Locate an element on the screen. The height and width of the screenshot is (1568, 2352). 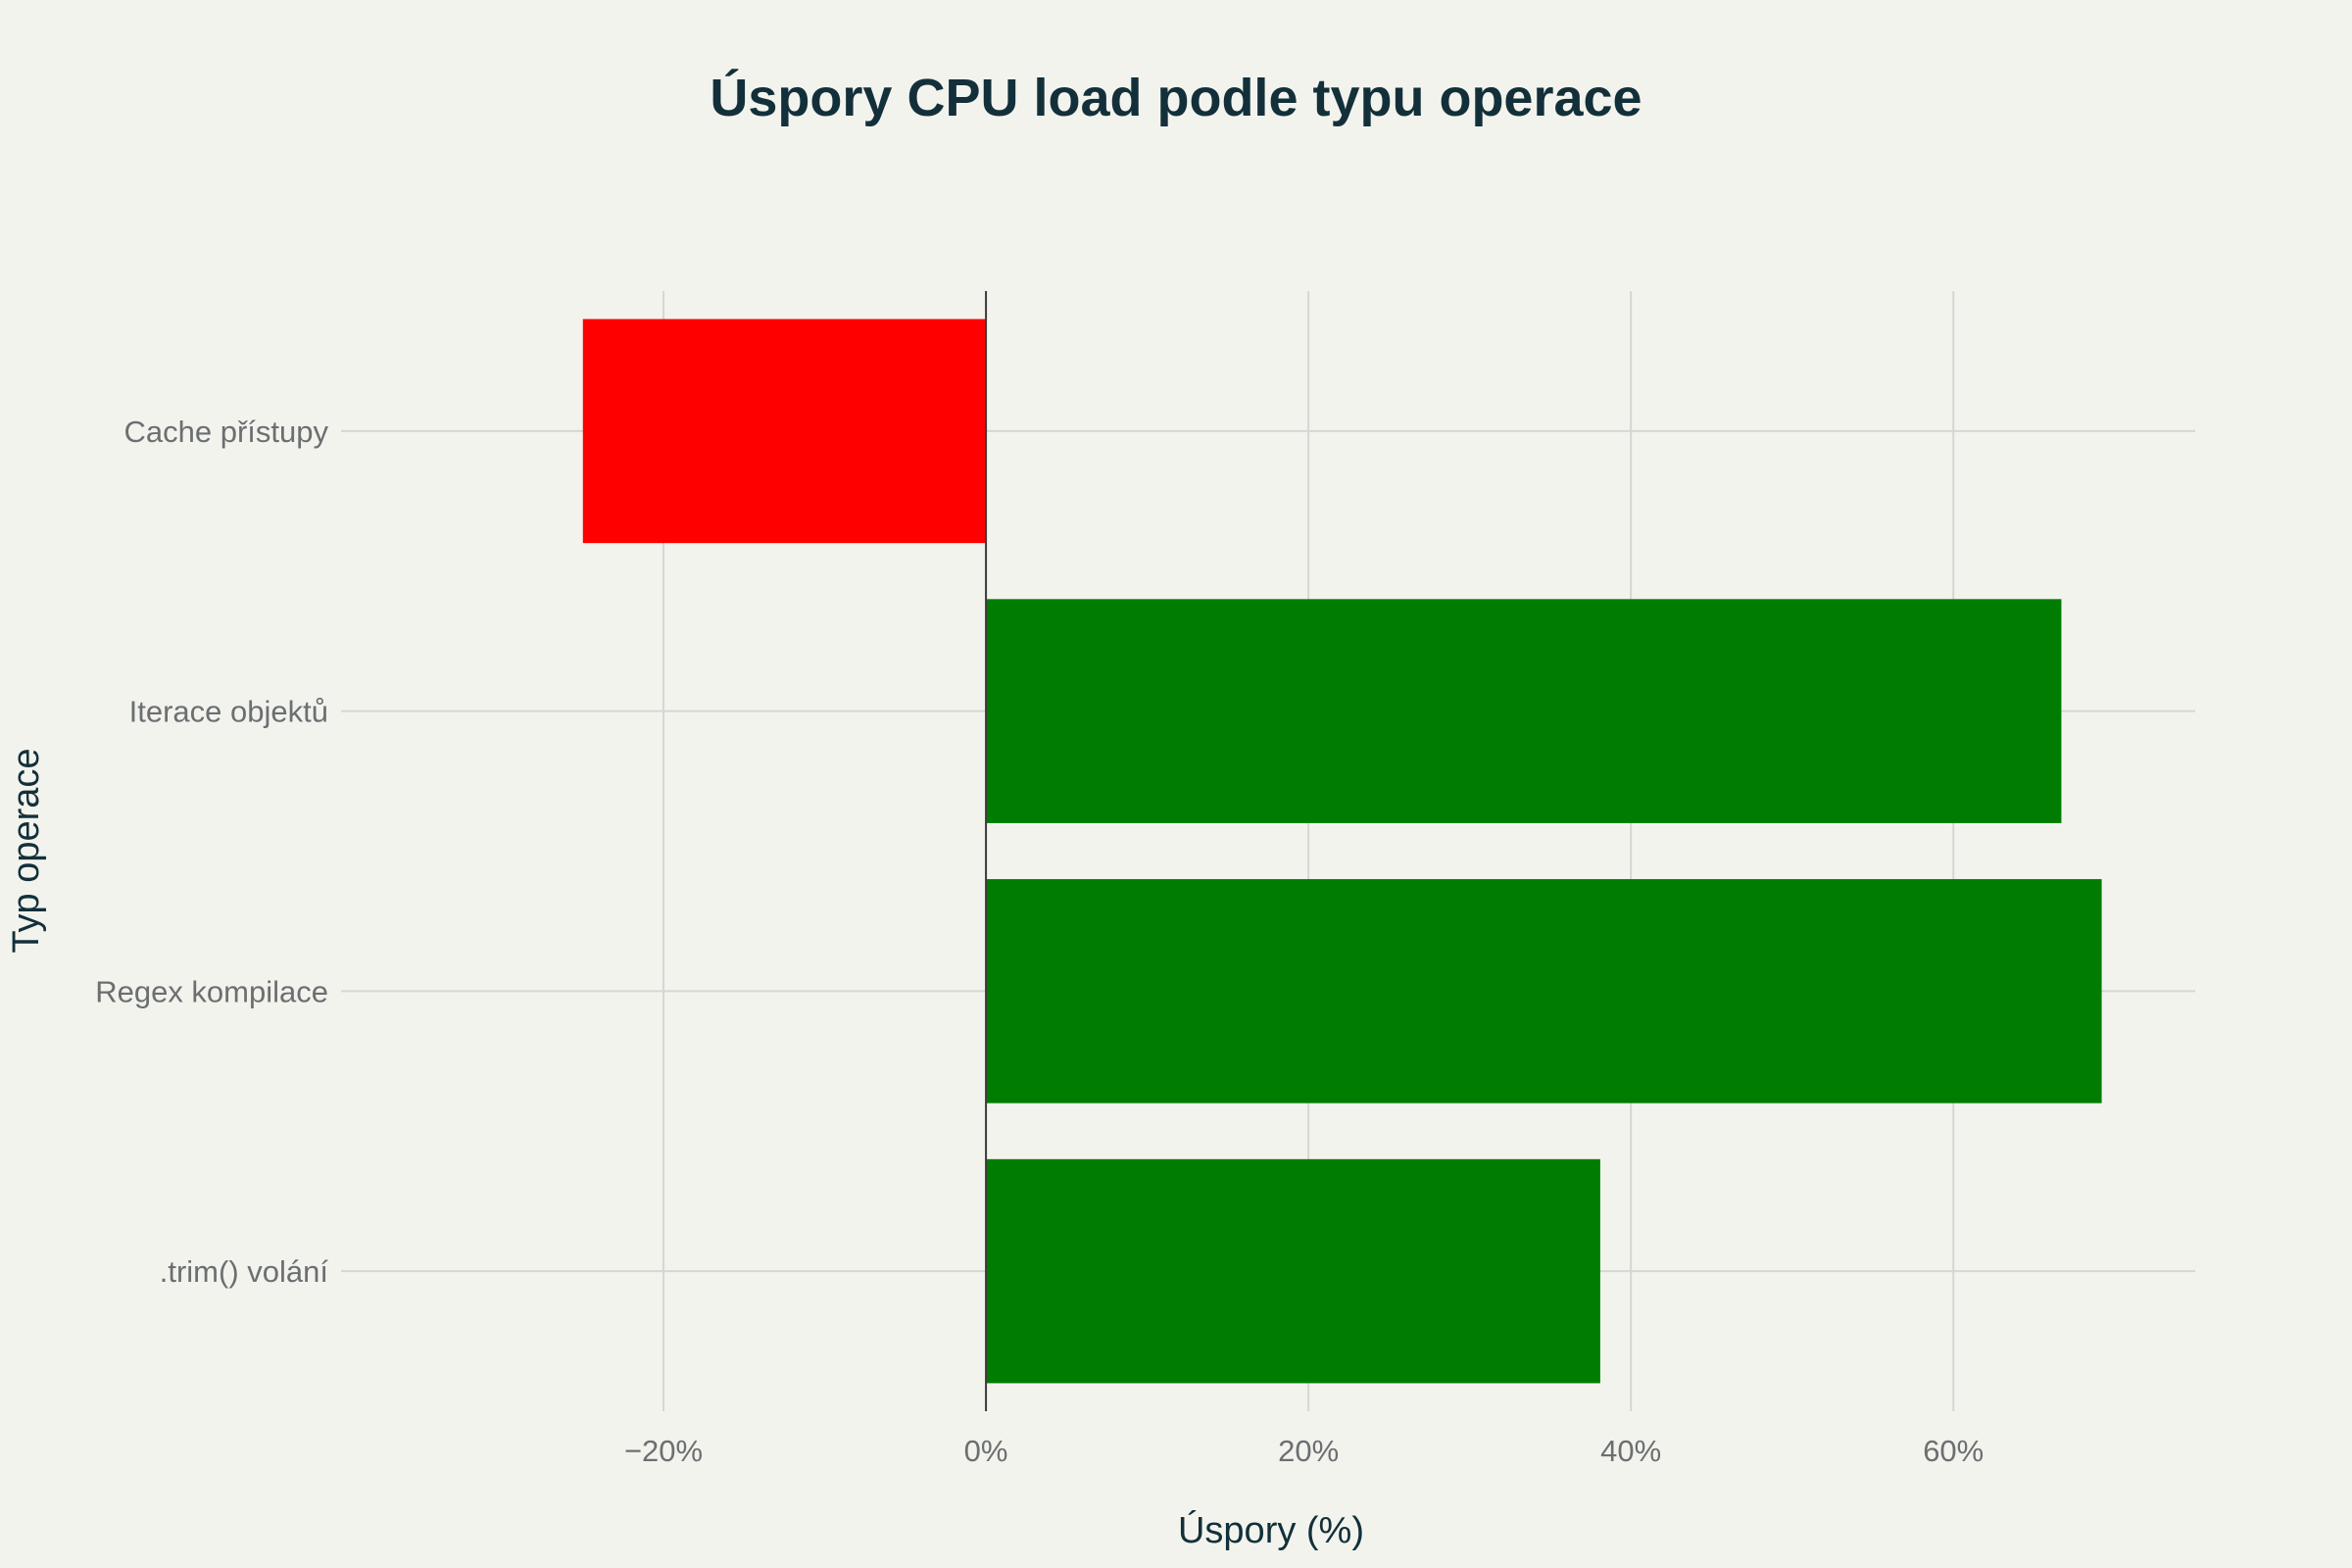
x-tick-labels: −20% 0% 20% 40% 60% is located at coordinates (1304, 1451).